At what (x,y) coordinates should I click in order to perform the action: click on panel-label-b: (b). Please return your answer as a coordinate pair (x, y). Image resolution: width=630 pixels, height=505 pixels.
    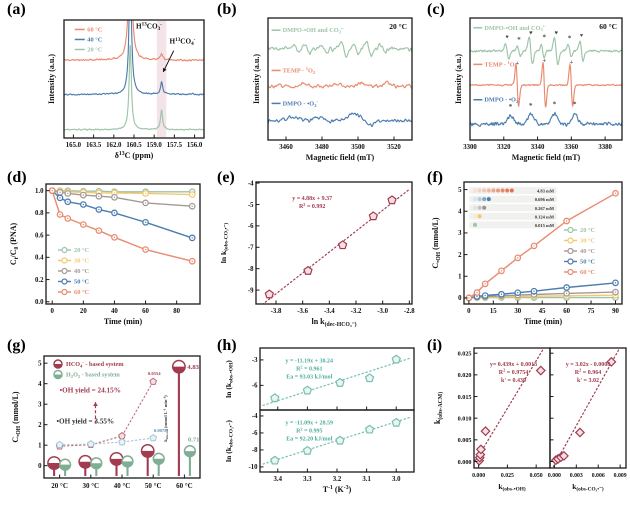
    Looking at the image, I should click on (227, 9).